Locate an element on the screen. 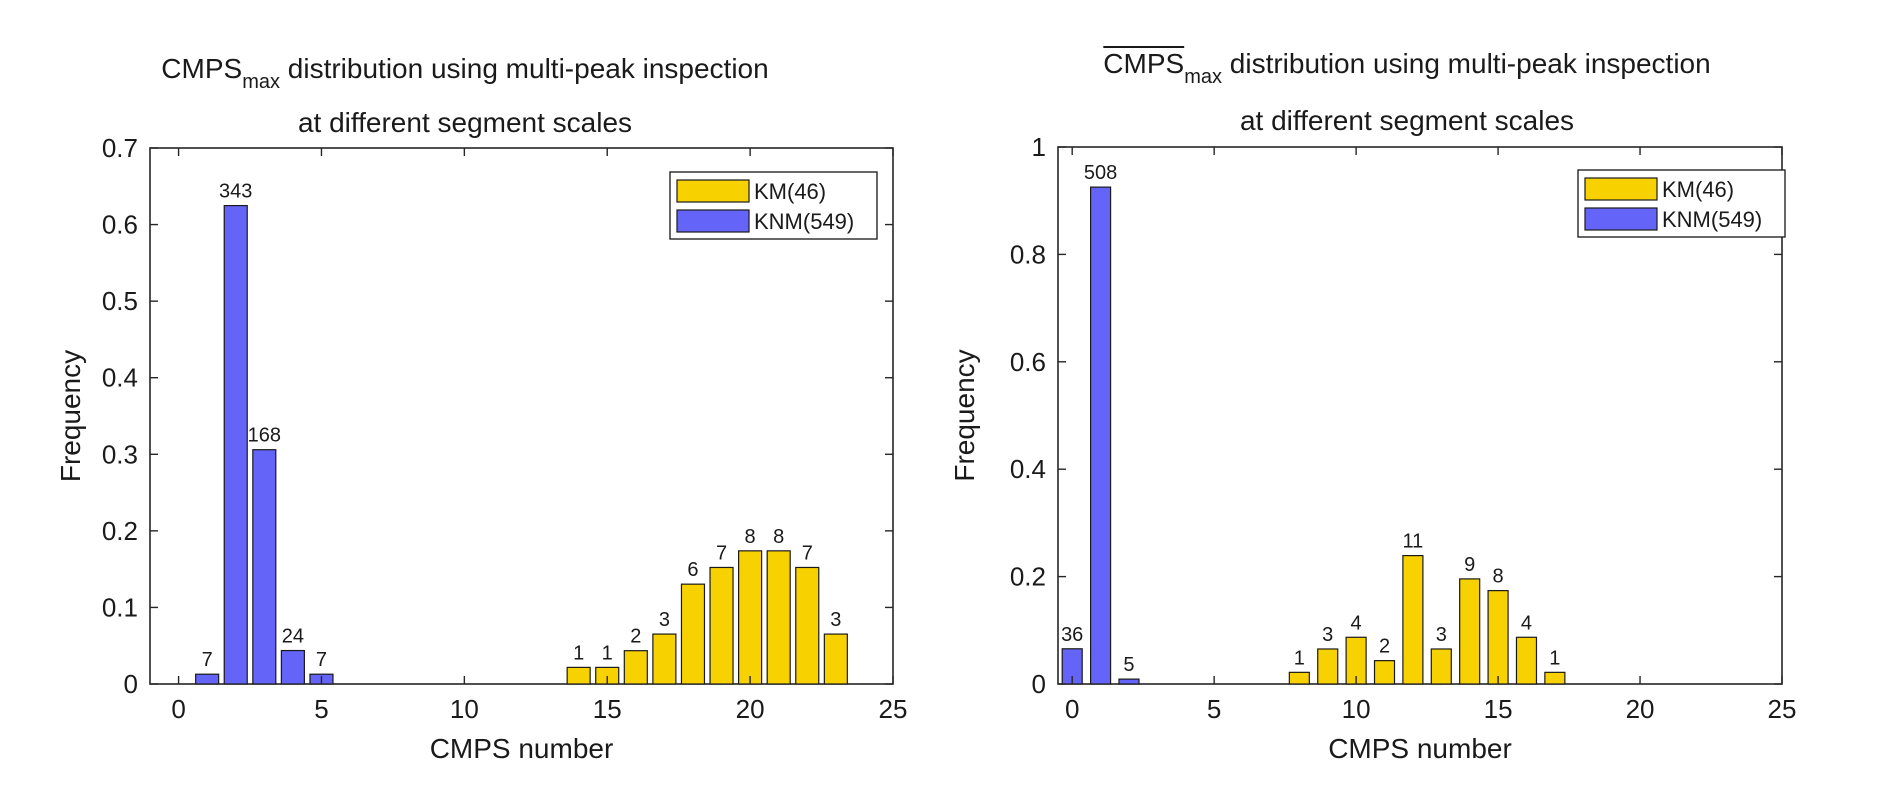  title-main-overlined: CMPS is located at coordinates (1144, 63).